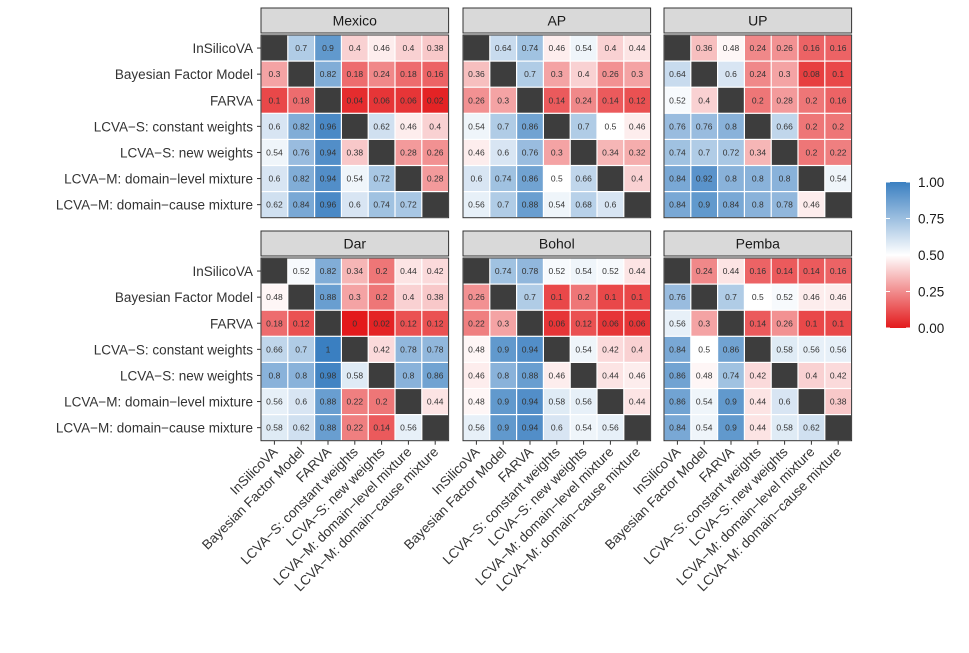 Image resolution: width=969 pixels, height=653 pixels. What do you see at coordinates (677, 100) in the screenshot?
I see `cell-value-label: 0.52` at bounding box center [677, 100].